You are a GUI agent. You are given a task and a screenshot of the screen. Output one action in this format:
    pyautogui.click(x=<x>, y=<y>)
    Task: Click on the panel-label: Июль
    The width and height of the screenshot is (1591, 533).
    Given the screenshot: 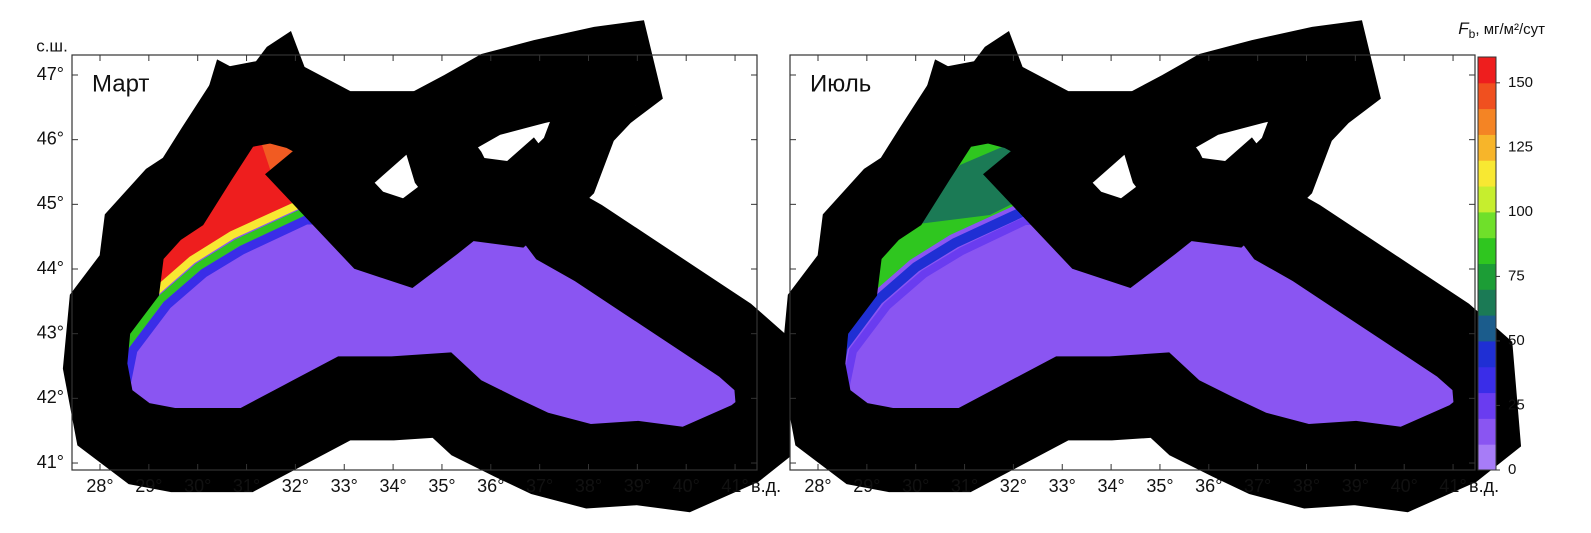 What is the action you would take?
    pyautogui.click(x=840, y=83)
    